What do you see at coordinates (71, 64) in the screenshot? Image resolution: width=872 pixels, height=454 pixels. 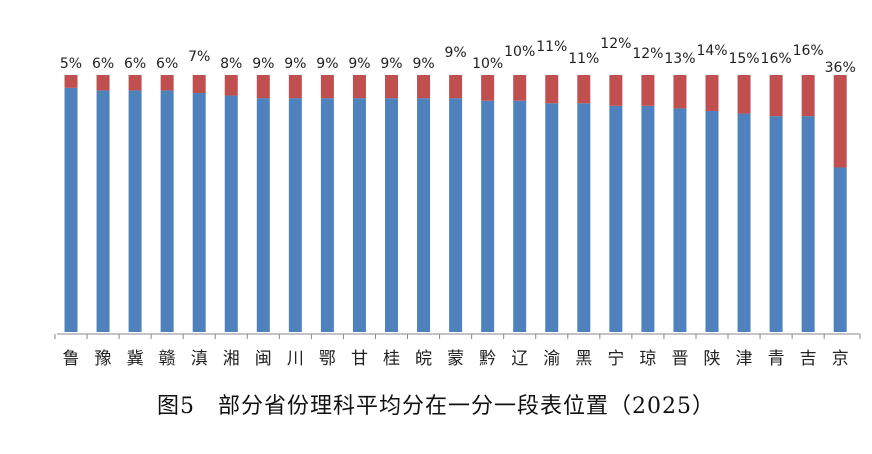 I see `data-label: 5%` at bounding box center [71, 64].